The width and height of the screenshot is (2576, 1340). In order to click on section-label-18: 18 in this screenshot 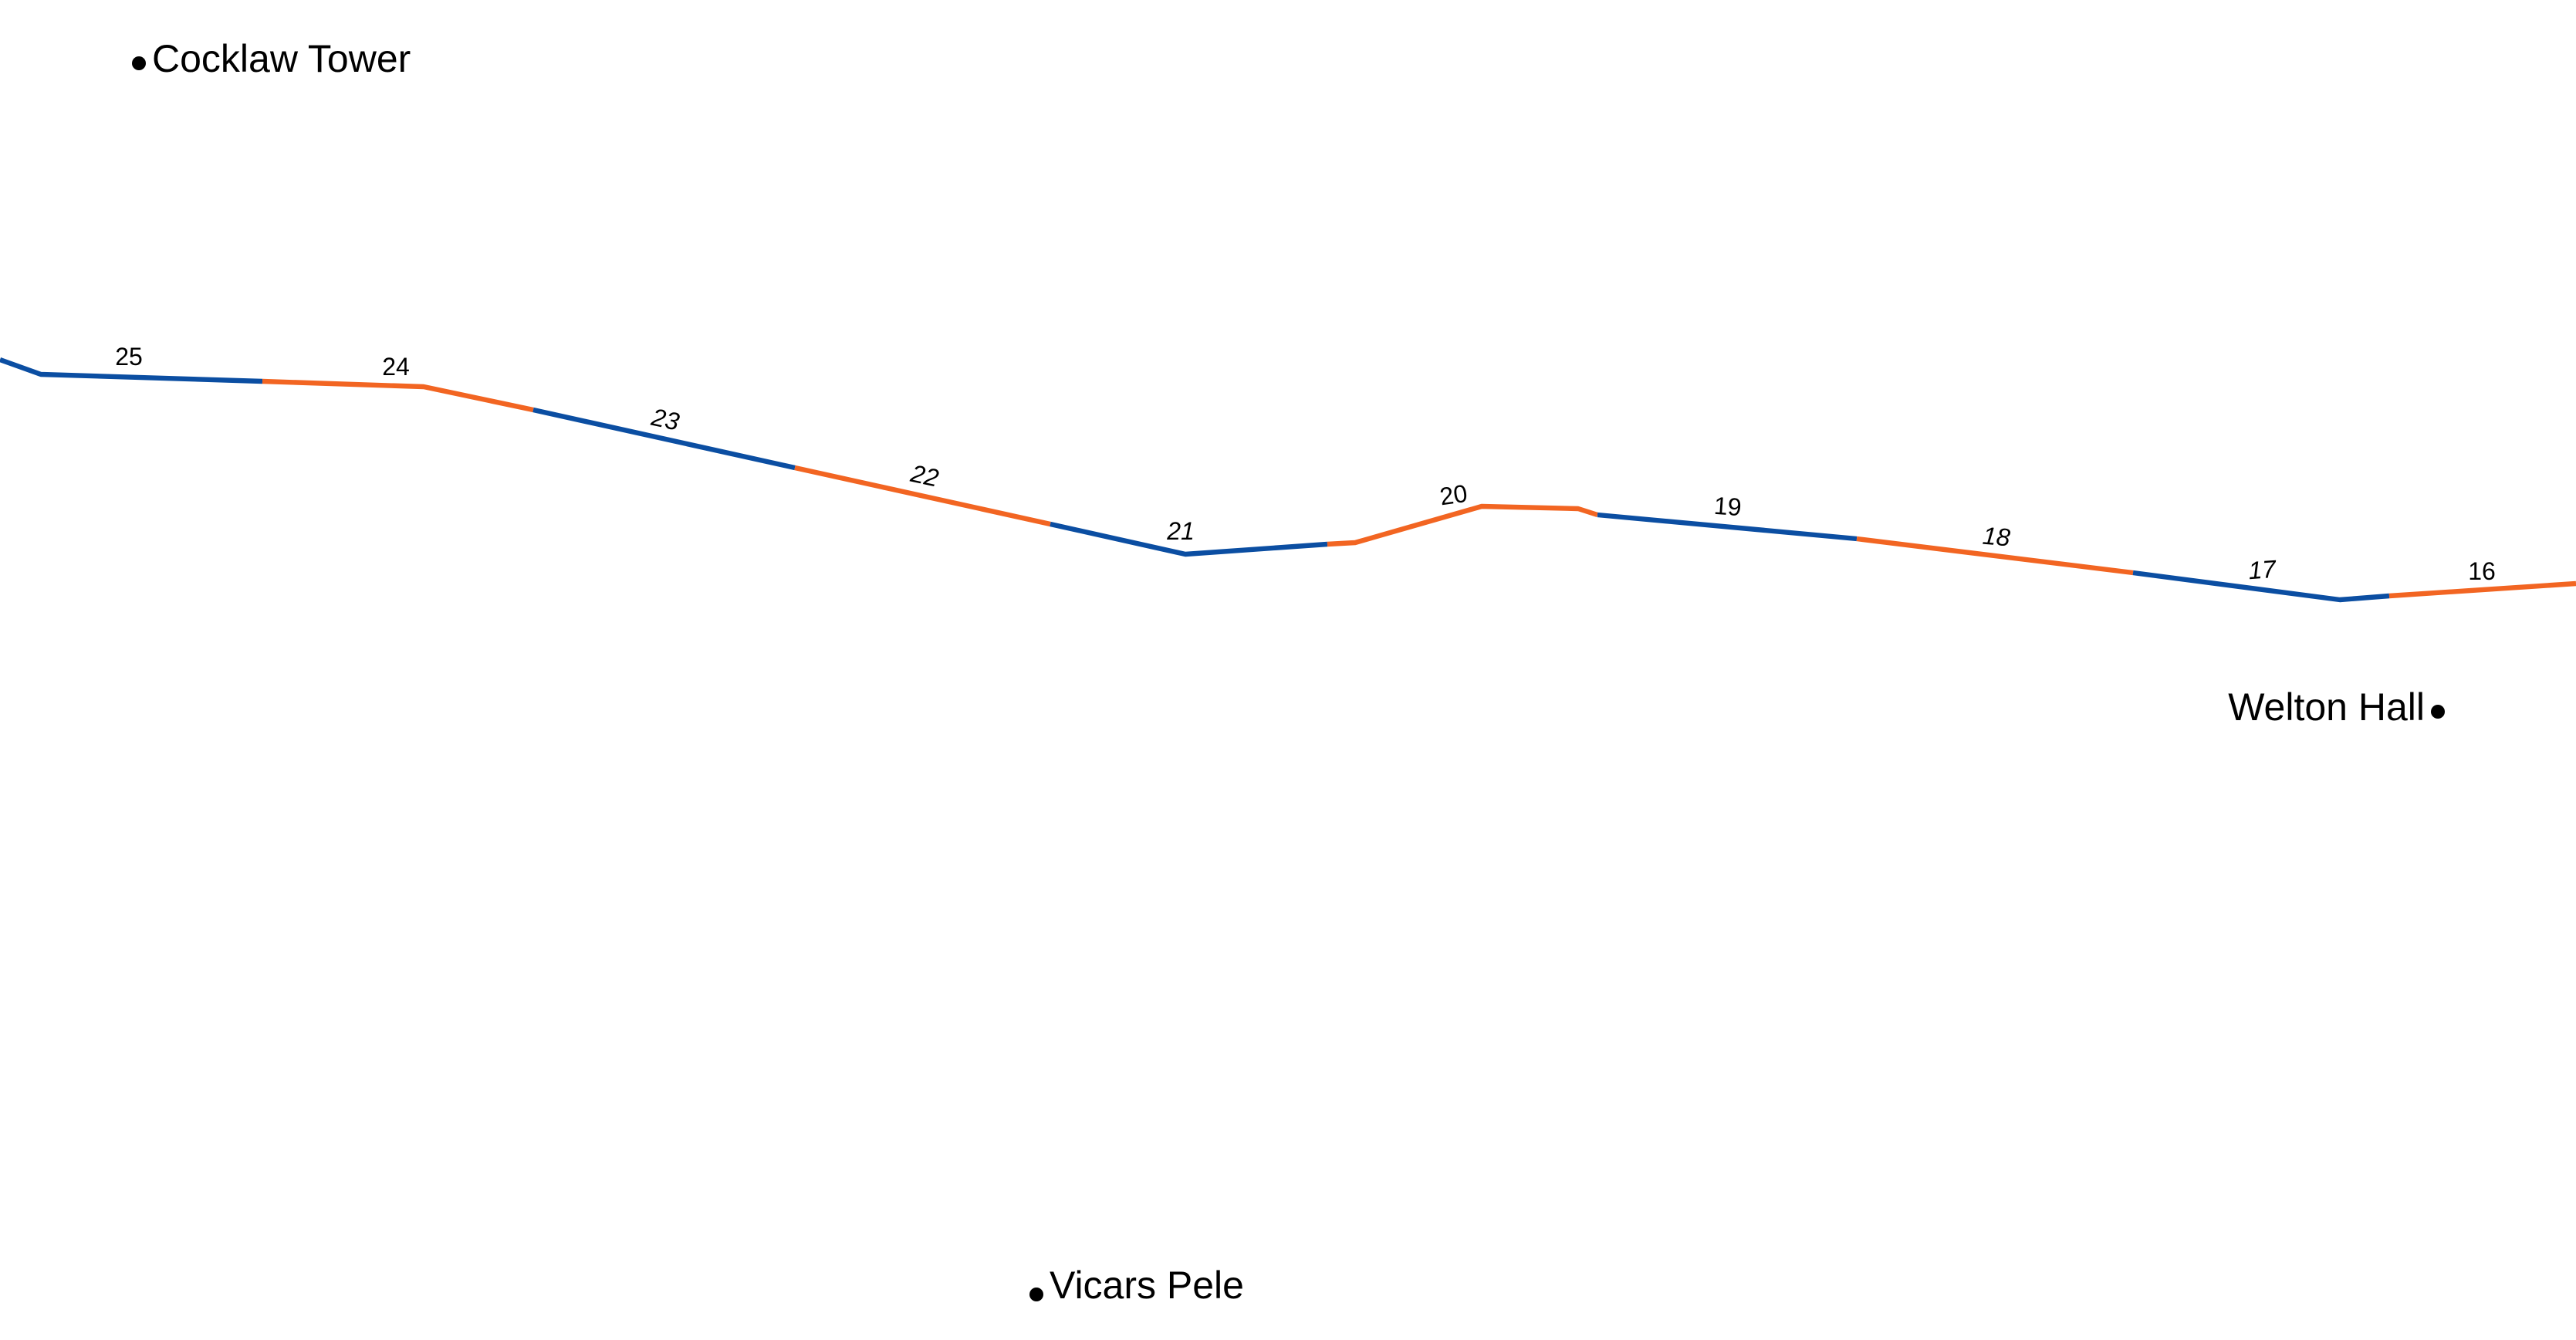, I will do `click(1997, 537)`.